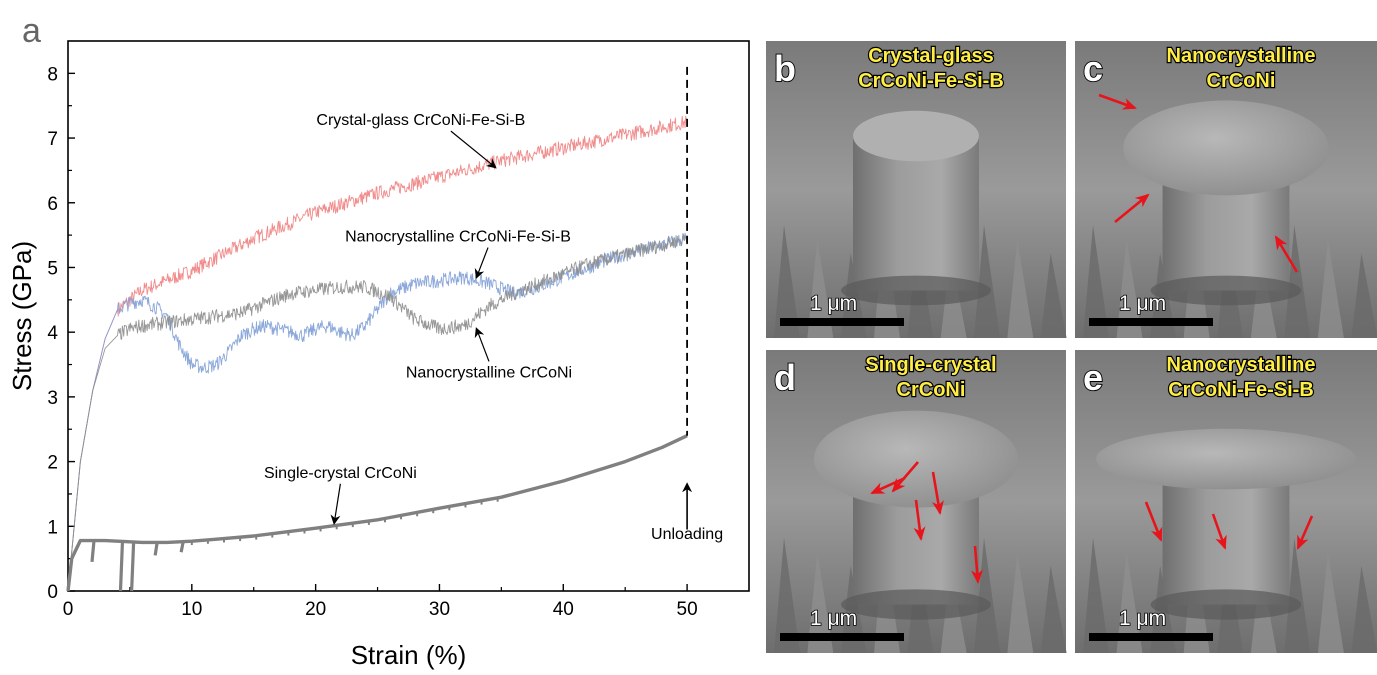 This screenshot has height=675, width=1377. I want to click on sem-panel-d: d Single-crystal CrCoNi 1 μm, so click(916, 501).